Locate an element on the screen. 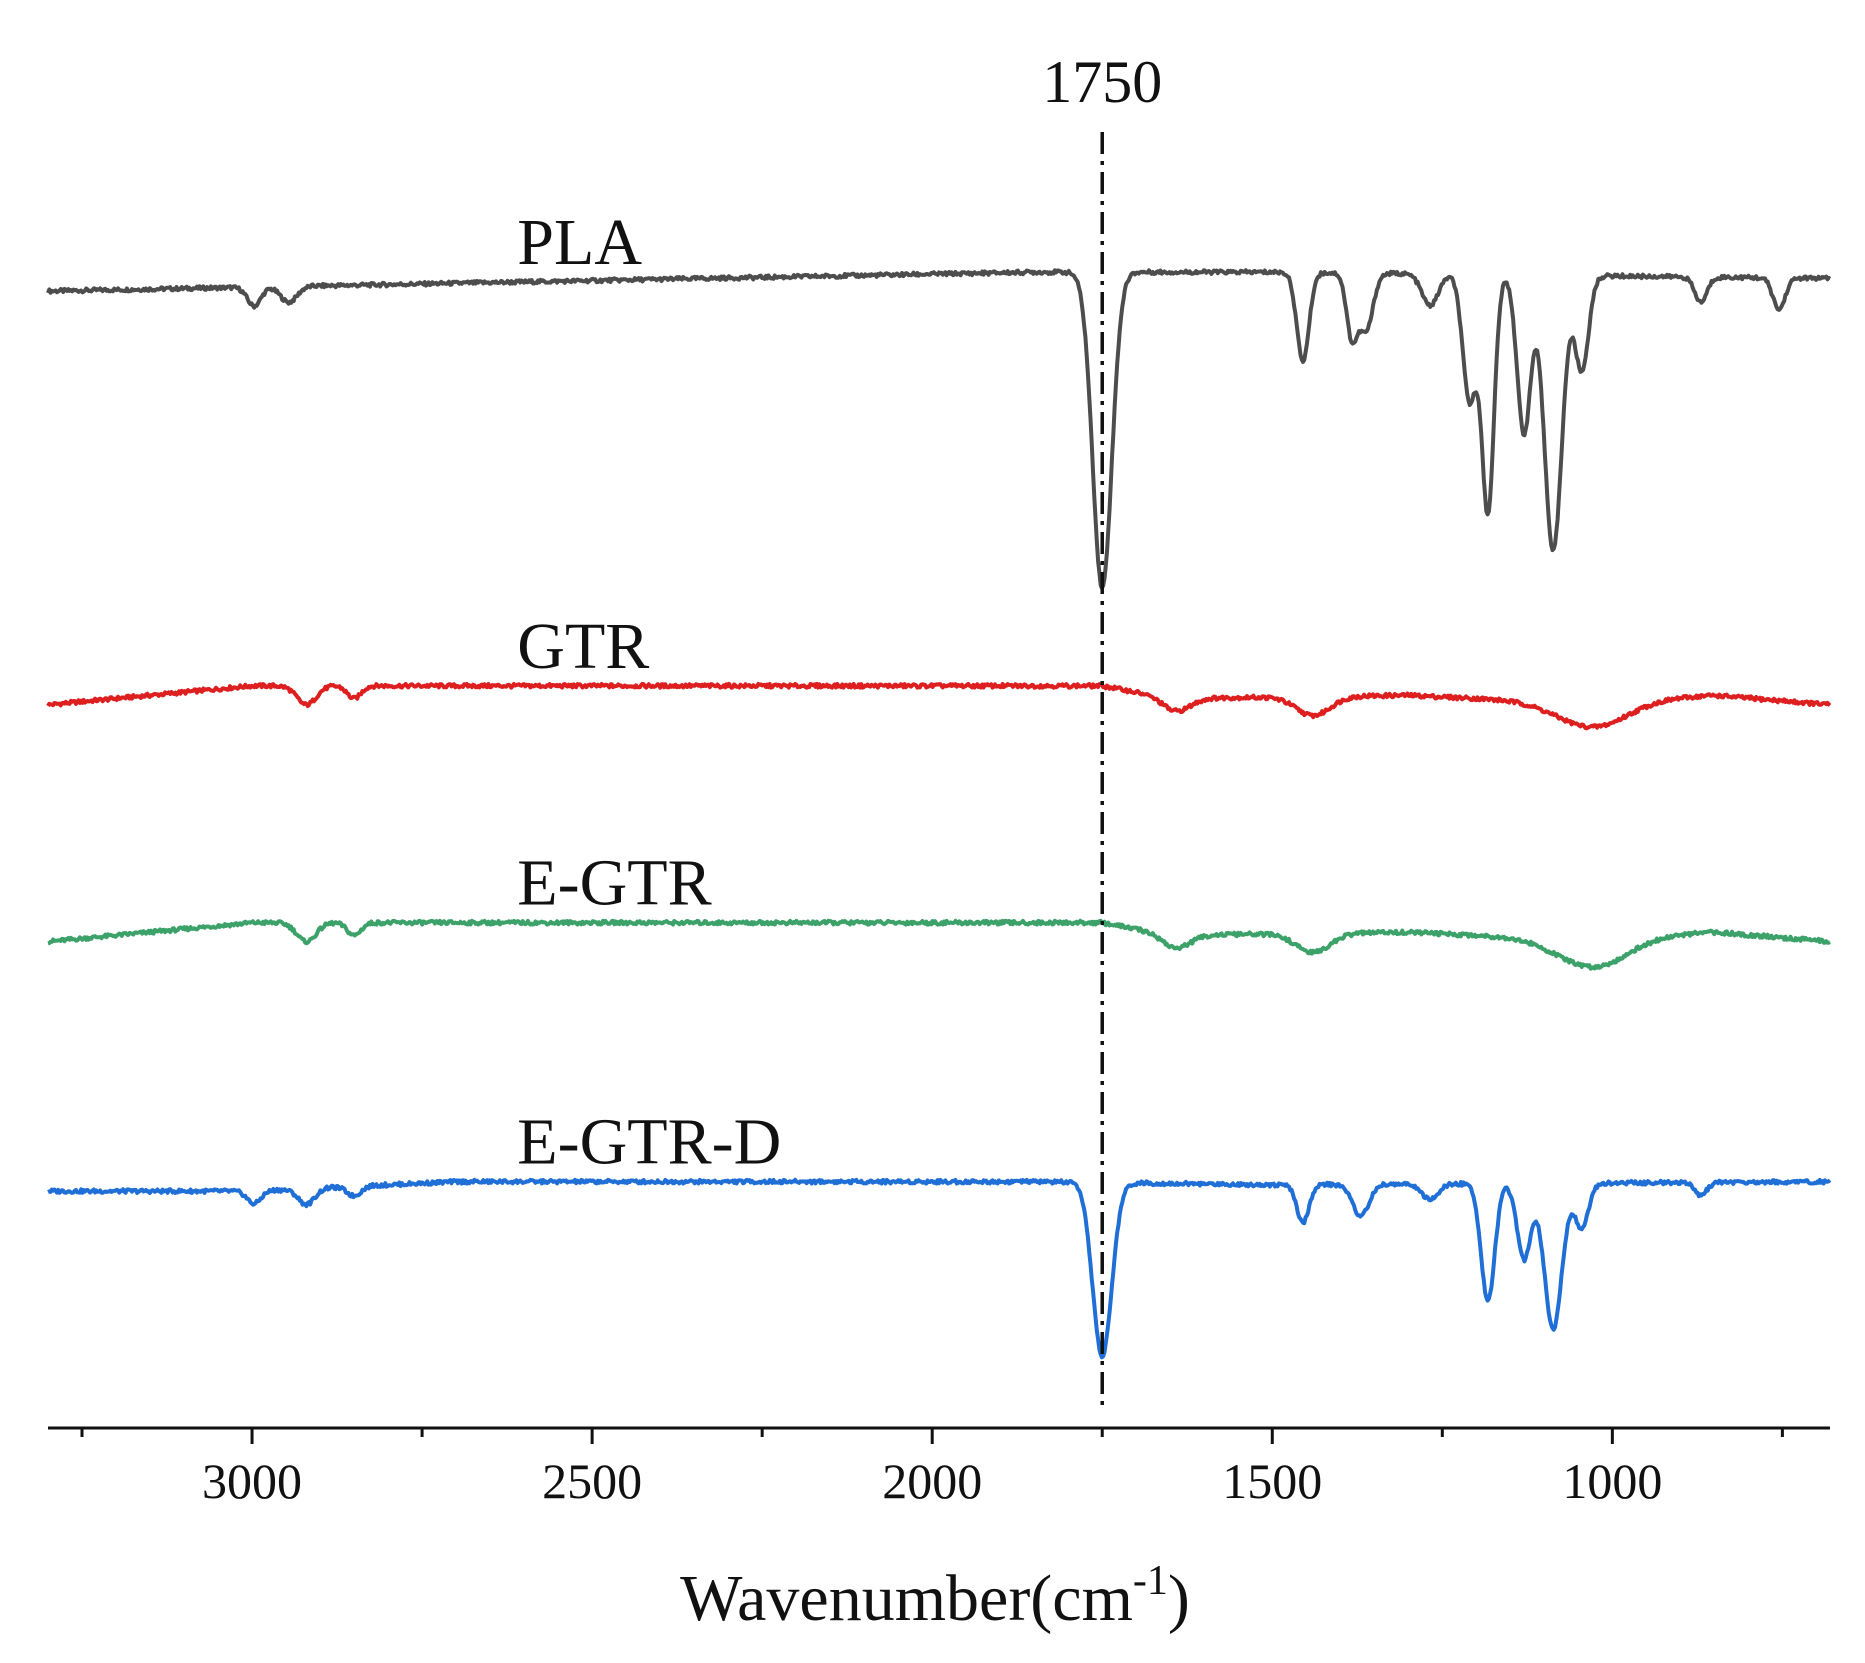  x-tick-label: 1000 is located at coordinates (1612, 1481).